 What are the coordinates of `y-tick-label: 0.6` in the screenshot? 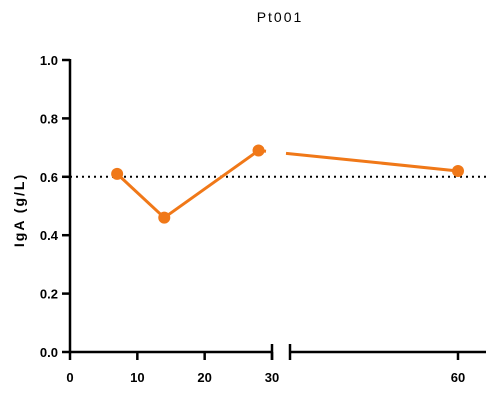 It's located at (49, 177).